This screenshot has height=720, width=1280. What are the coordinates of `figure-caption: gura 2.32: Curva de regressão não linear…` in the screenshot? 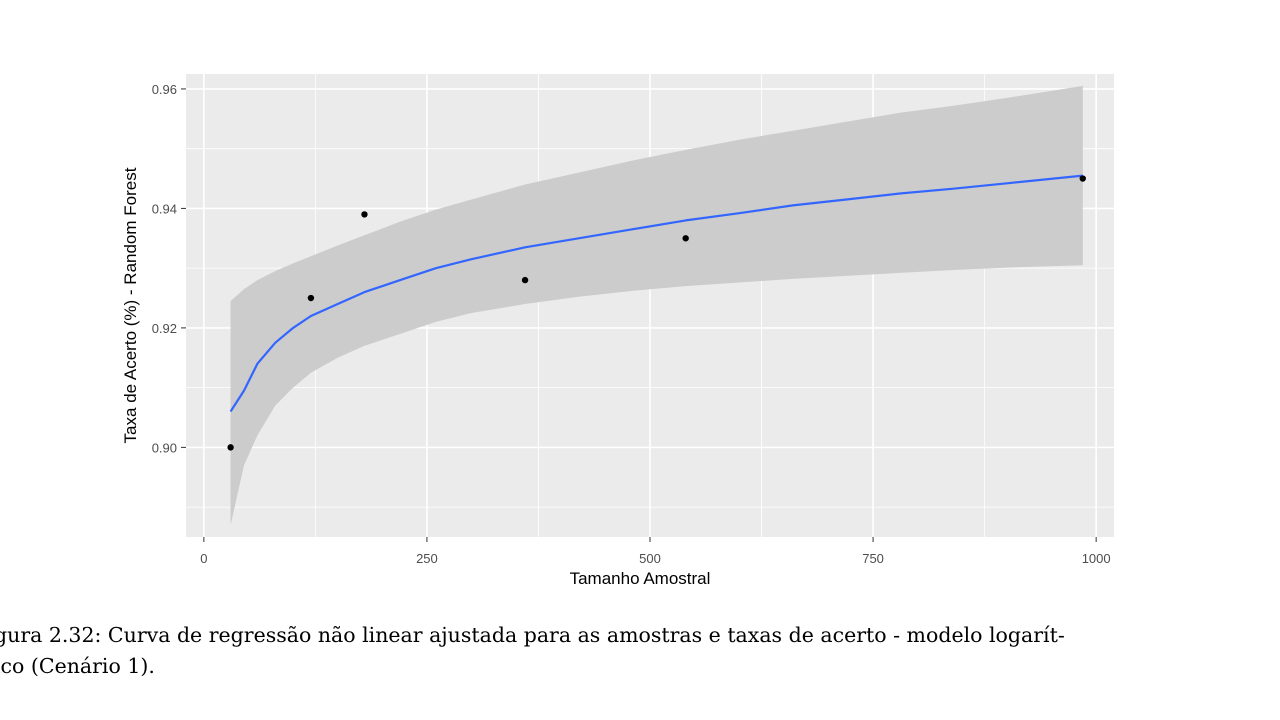 It's located at (640, 651).